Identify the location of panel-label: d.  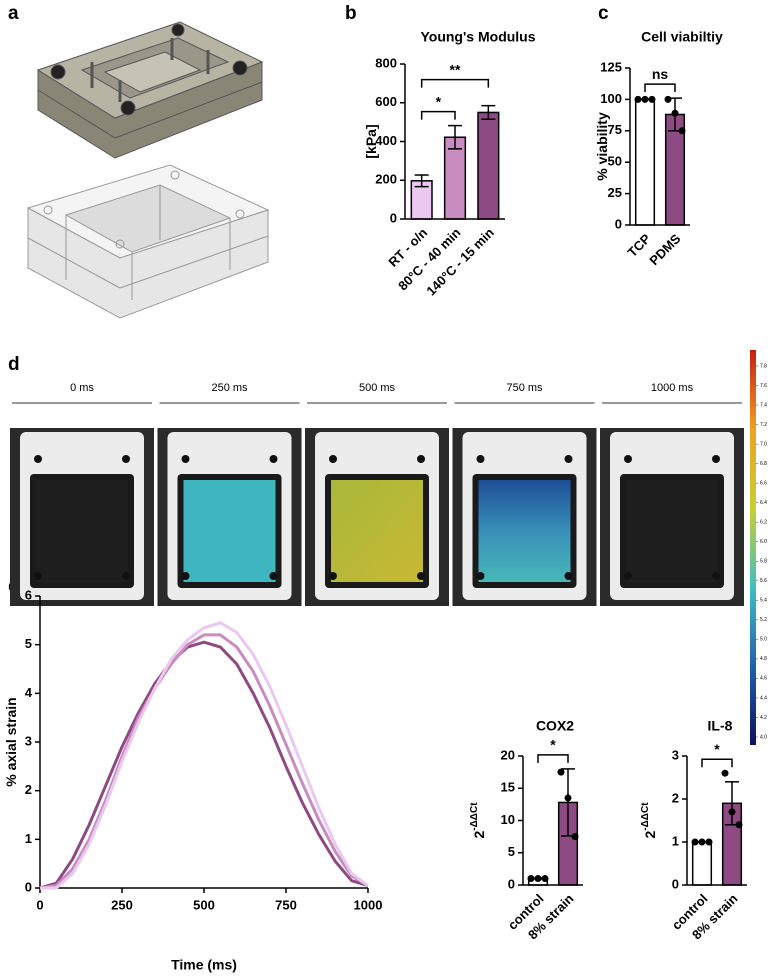
(14, 364).